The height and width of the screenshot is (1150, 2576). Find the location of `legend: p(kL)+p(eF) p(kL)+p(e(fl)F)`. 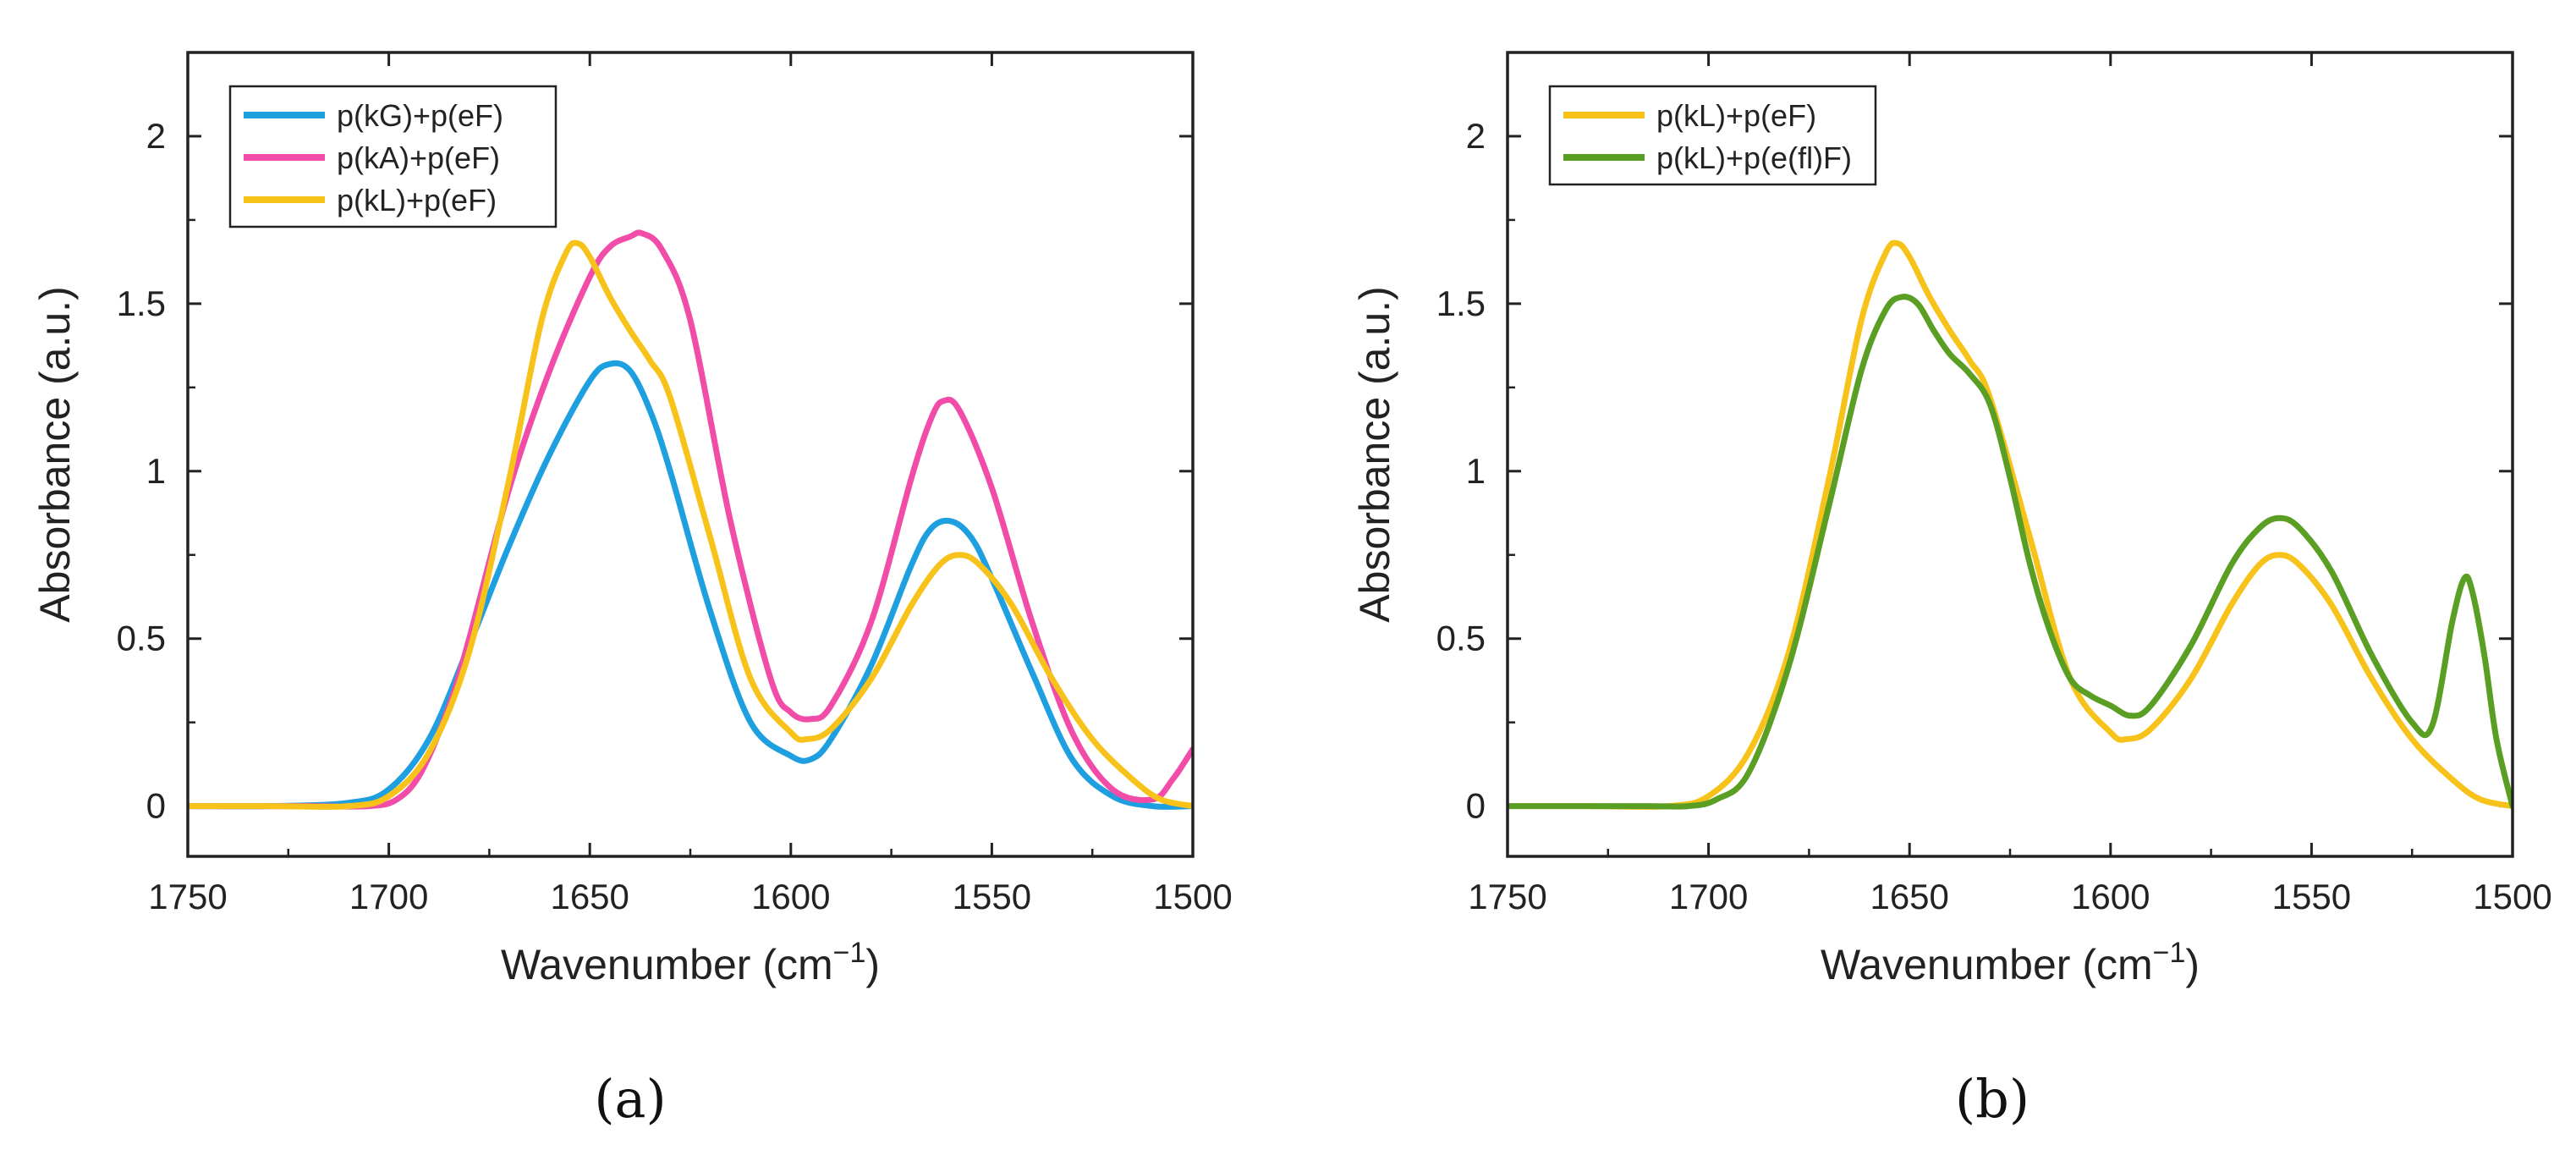

legend: p(kL)+p(eF) p(kL)+p(e(fl)F) is located at coordinates (1712, 135).